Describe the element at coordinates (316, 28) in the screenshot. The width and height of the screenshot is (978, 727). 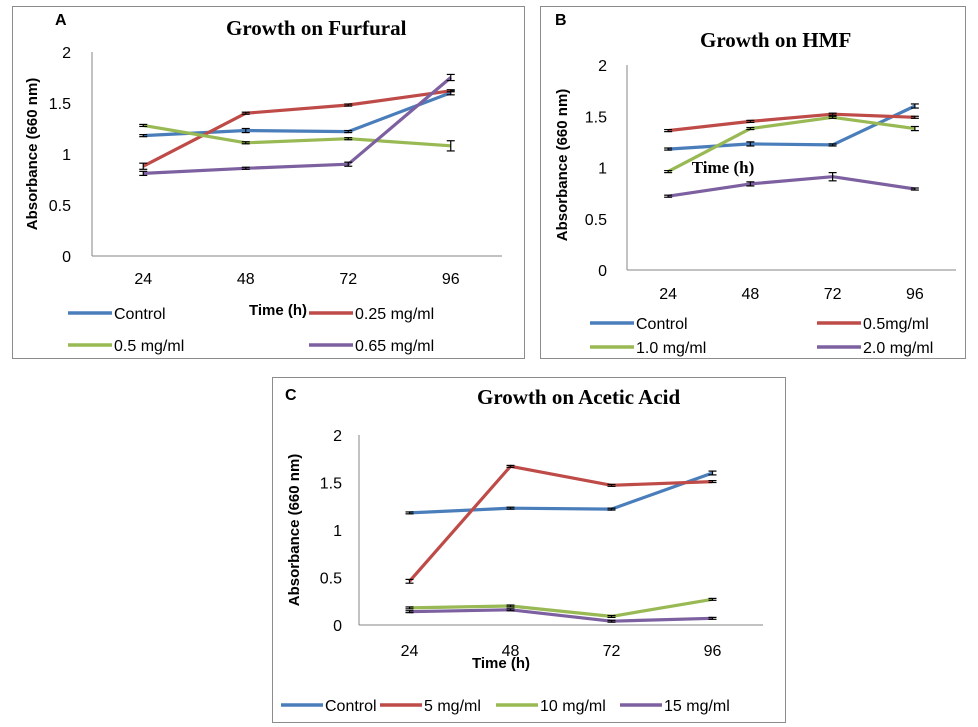
I see `chart-title: Growth on Furfural` at that location.